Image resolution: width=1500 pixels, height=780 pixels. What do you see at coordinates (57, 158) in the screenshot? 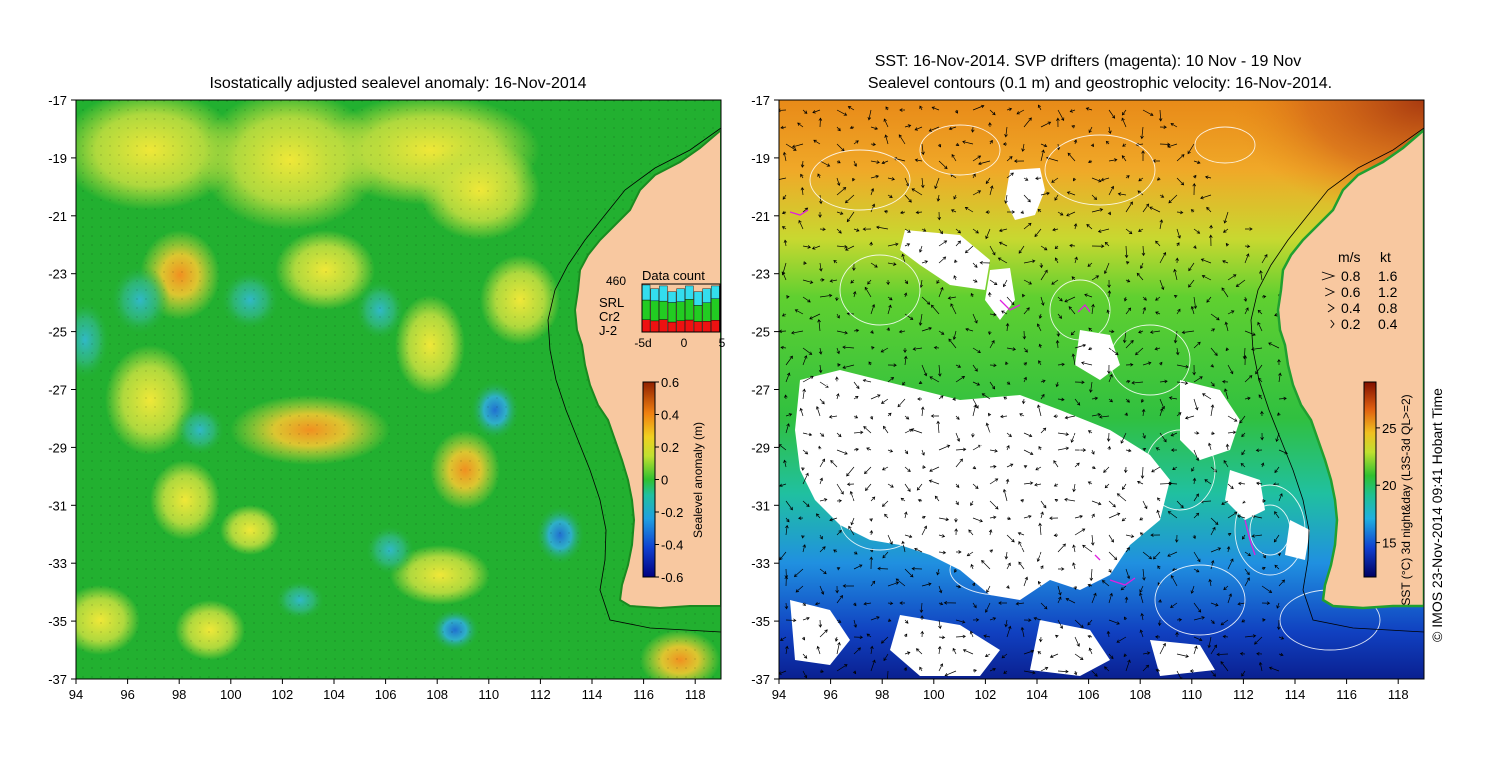
I see `left-map-y-tick-label: -19` at bounding box center [57, 158].